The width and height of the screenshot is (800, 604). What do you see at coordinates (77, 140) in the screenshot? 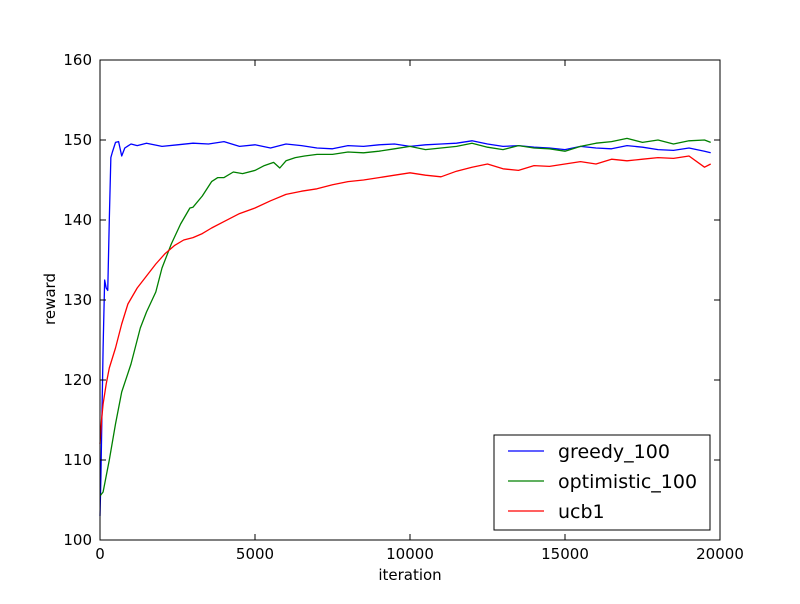
I see `y-tick-label: 150` at bounding box center [77, 140].